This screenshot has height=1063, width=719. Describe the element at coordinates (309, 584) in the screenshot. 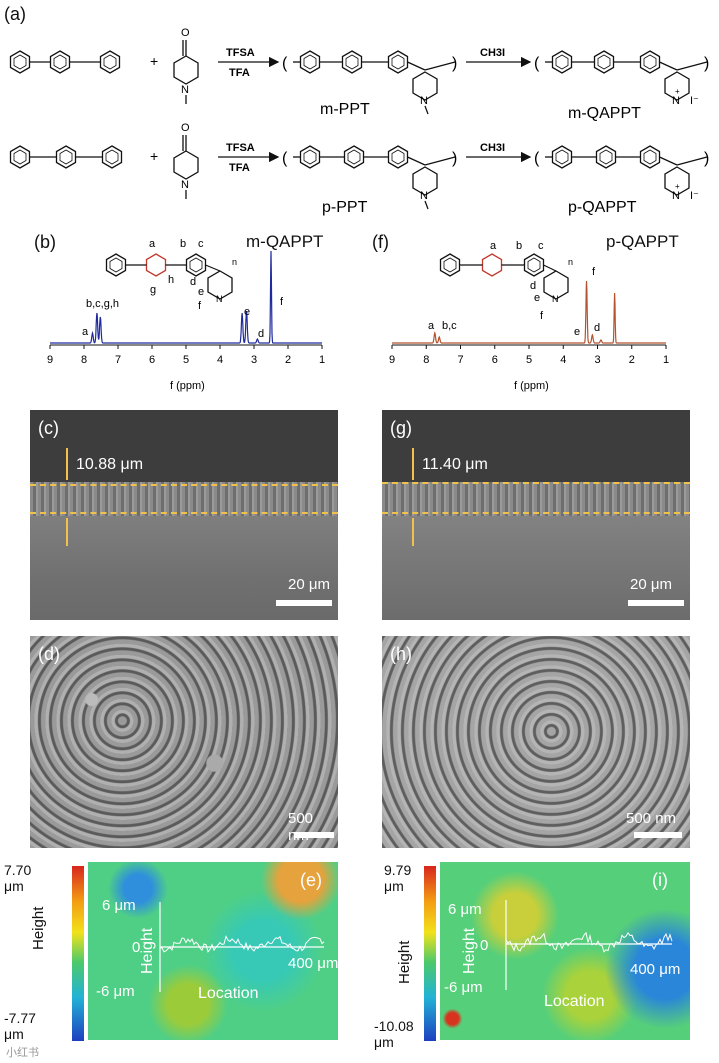

I see `scale-label-c: 20 μm` at that location.